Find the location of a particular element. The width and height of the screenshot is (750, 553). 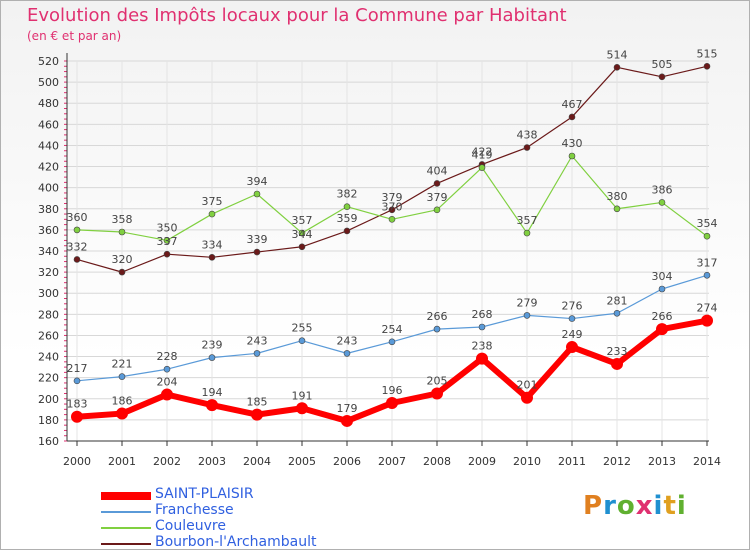

data-label: 194 is located at coordinates (212, 392).